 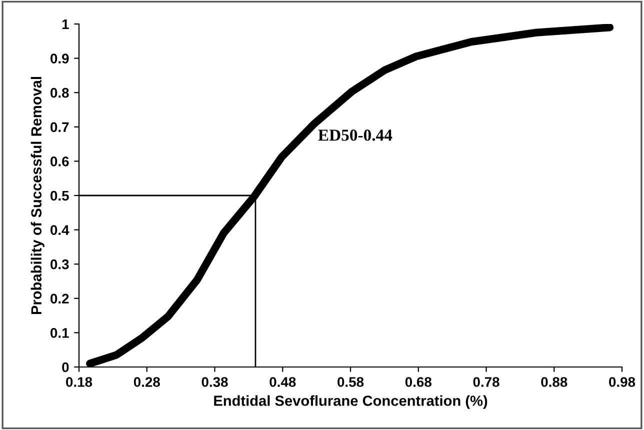 I want to click on y-tick-label: 0.9, so click(x=59, y=59).